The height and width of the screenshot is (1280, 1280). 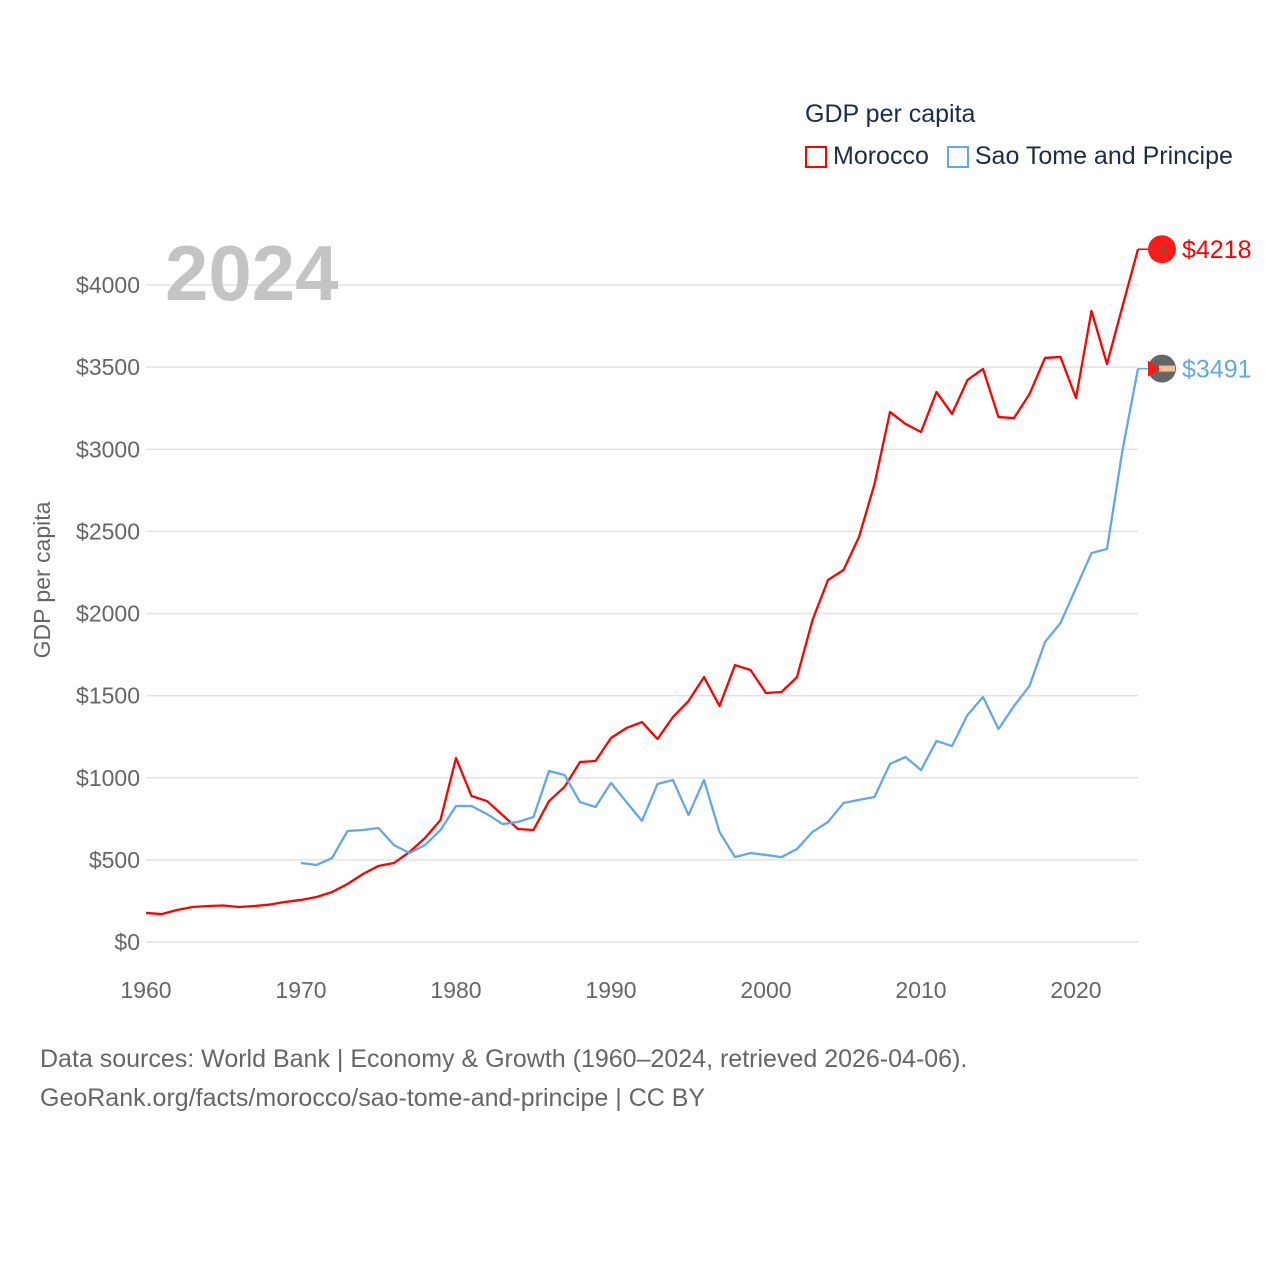 What do you see at coordinates (300, 990) in the screenshot?
I see `x-tick-label: 1970` at bounding box center [300, 990].